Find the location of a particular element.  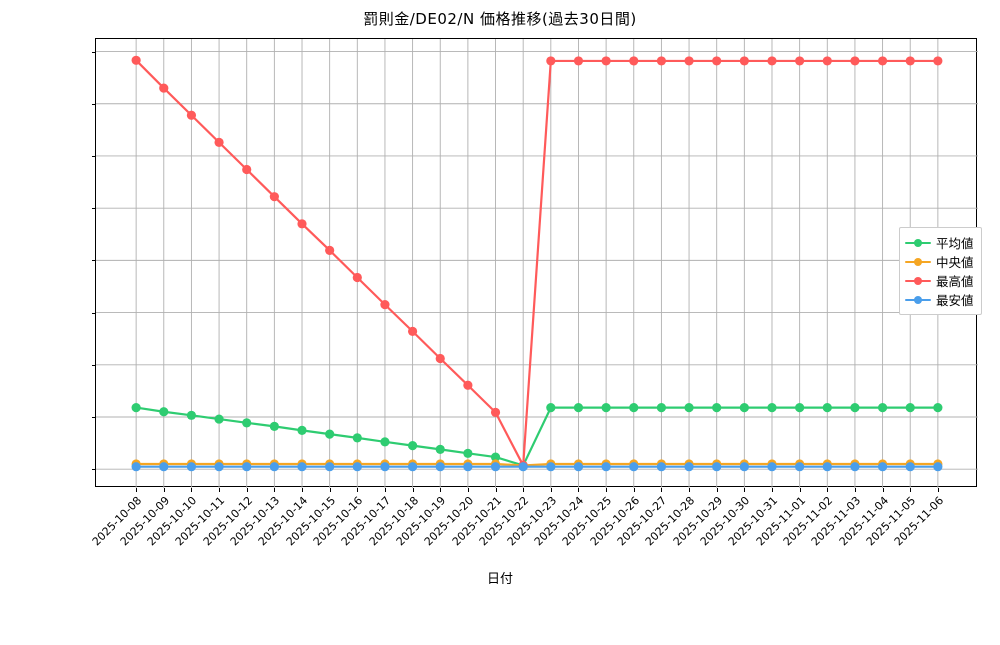

y-axis-label: 値 (円) is located at coordinates (0, 253).